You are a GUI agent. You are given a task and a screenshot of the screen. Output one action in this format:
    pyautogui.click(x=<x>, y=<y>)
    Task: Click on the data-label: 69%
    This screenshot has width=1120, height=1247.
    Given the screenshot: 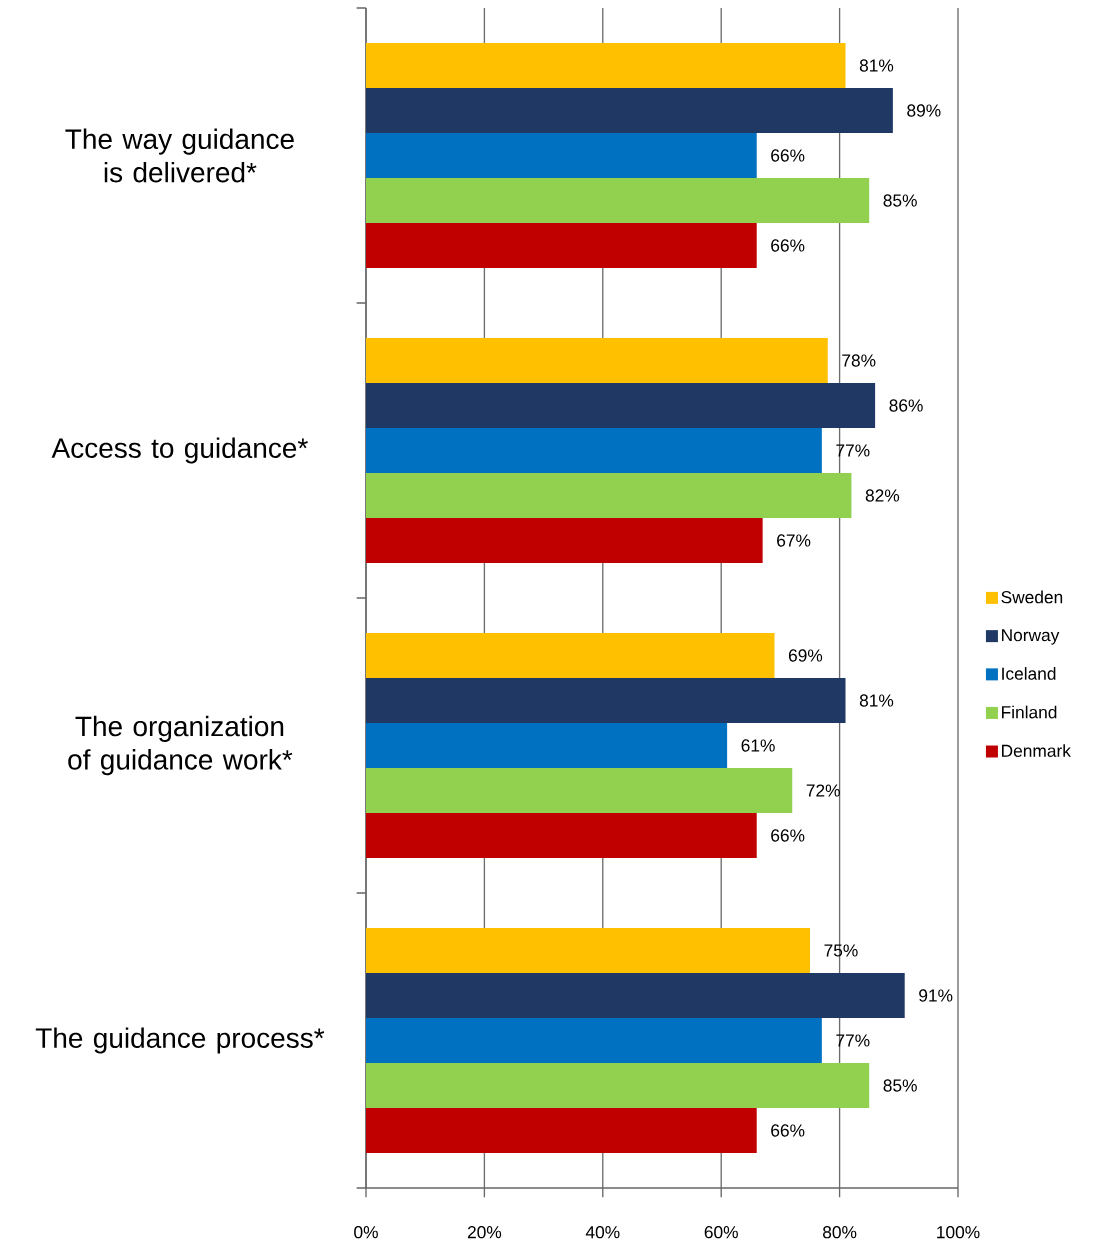 What is the action you would take?
    pyautogui.click(x=805, y=655)
    